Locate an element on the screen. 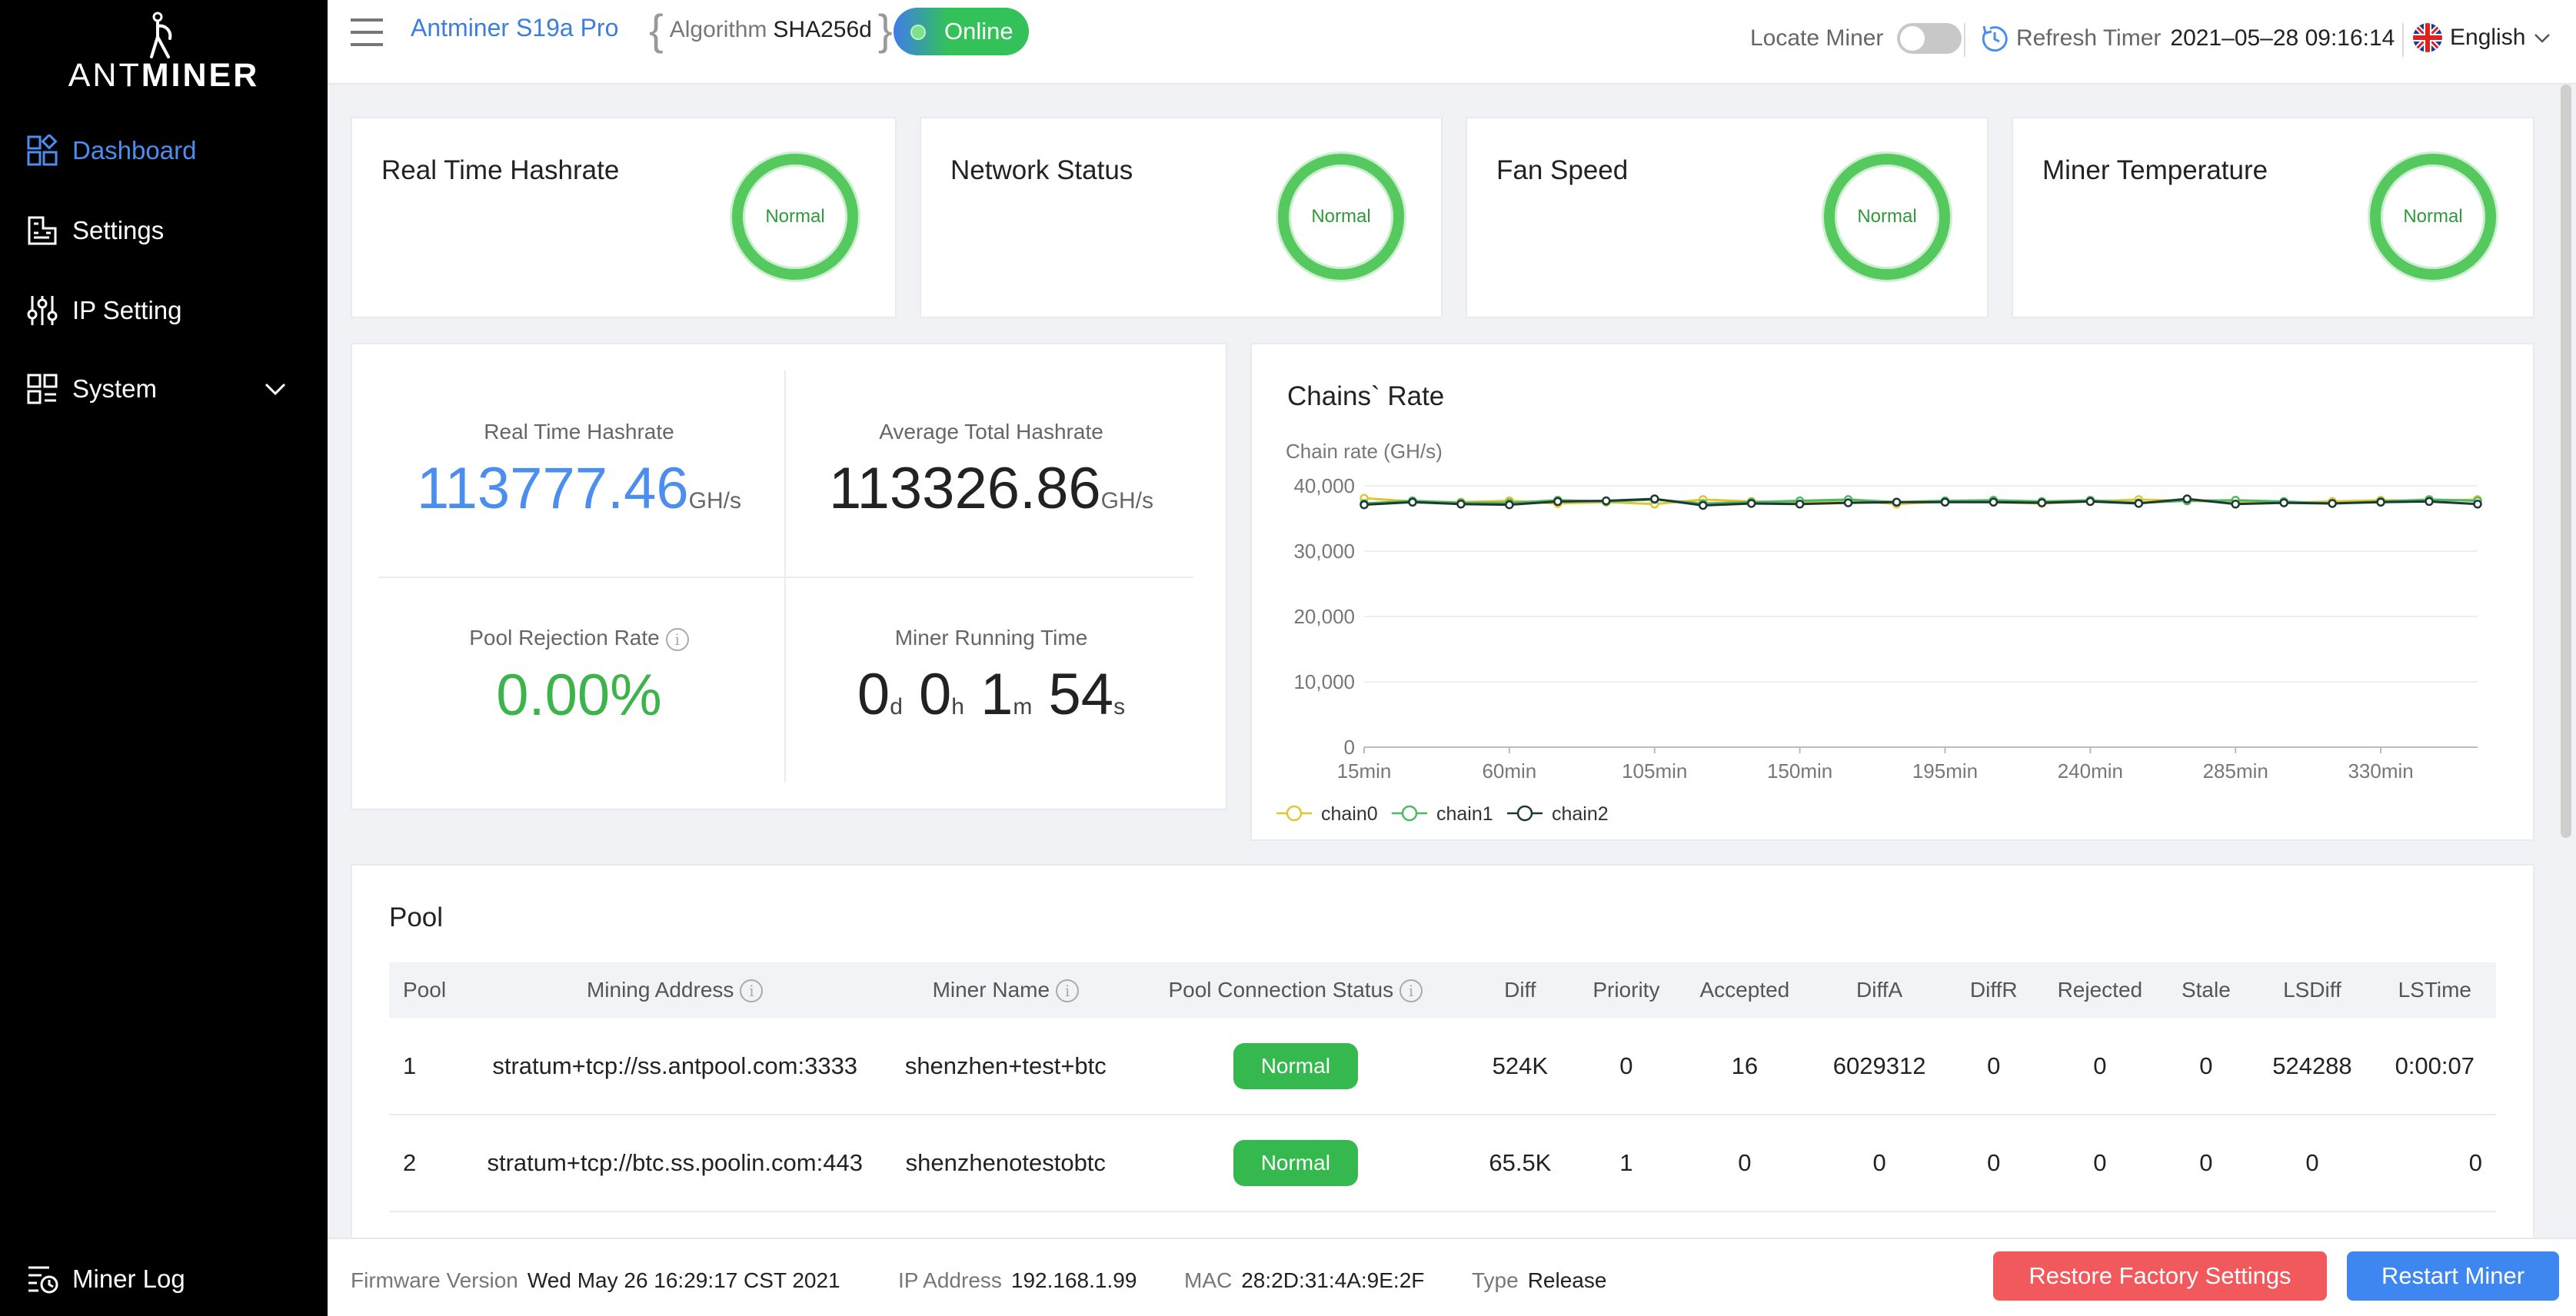  y-tick-label: 30,000 is located at coordinates (1324, 552).